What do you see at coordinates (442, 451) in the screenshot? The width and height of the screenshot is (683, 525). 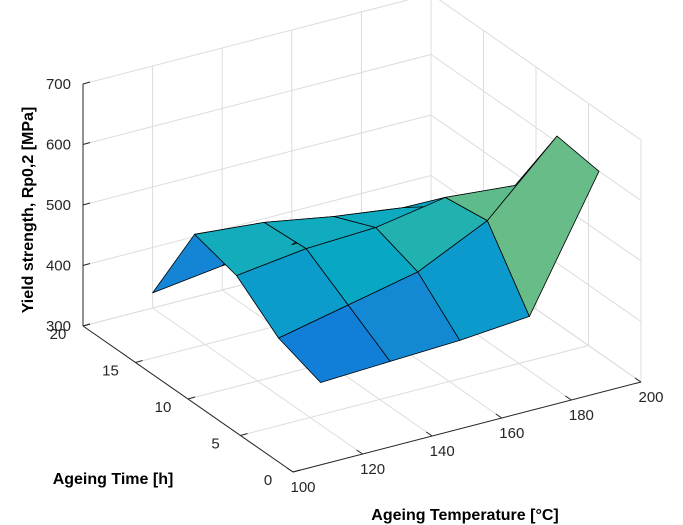 I see `x-tick-label: 140` at bounding box center [442, 451].